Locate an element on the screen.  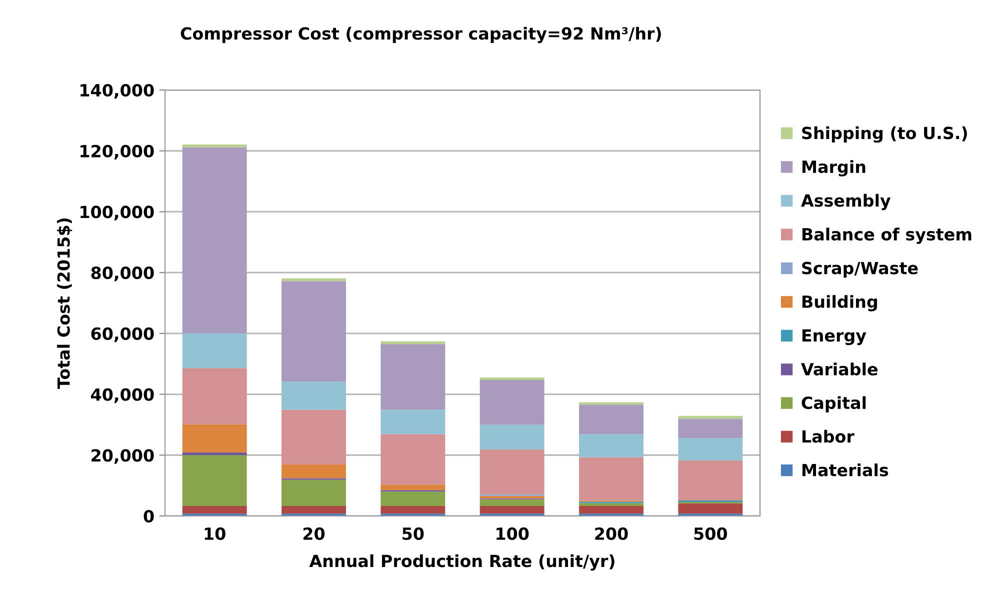
legend-label: Building is located at coordinates (839, 303).